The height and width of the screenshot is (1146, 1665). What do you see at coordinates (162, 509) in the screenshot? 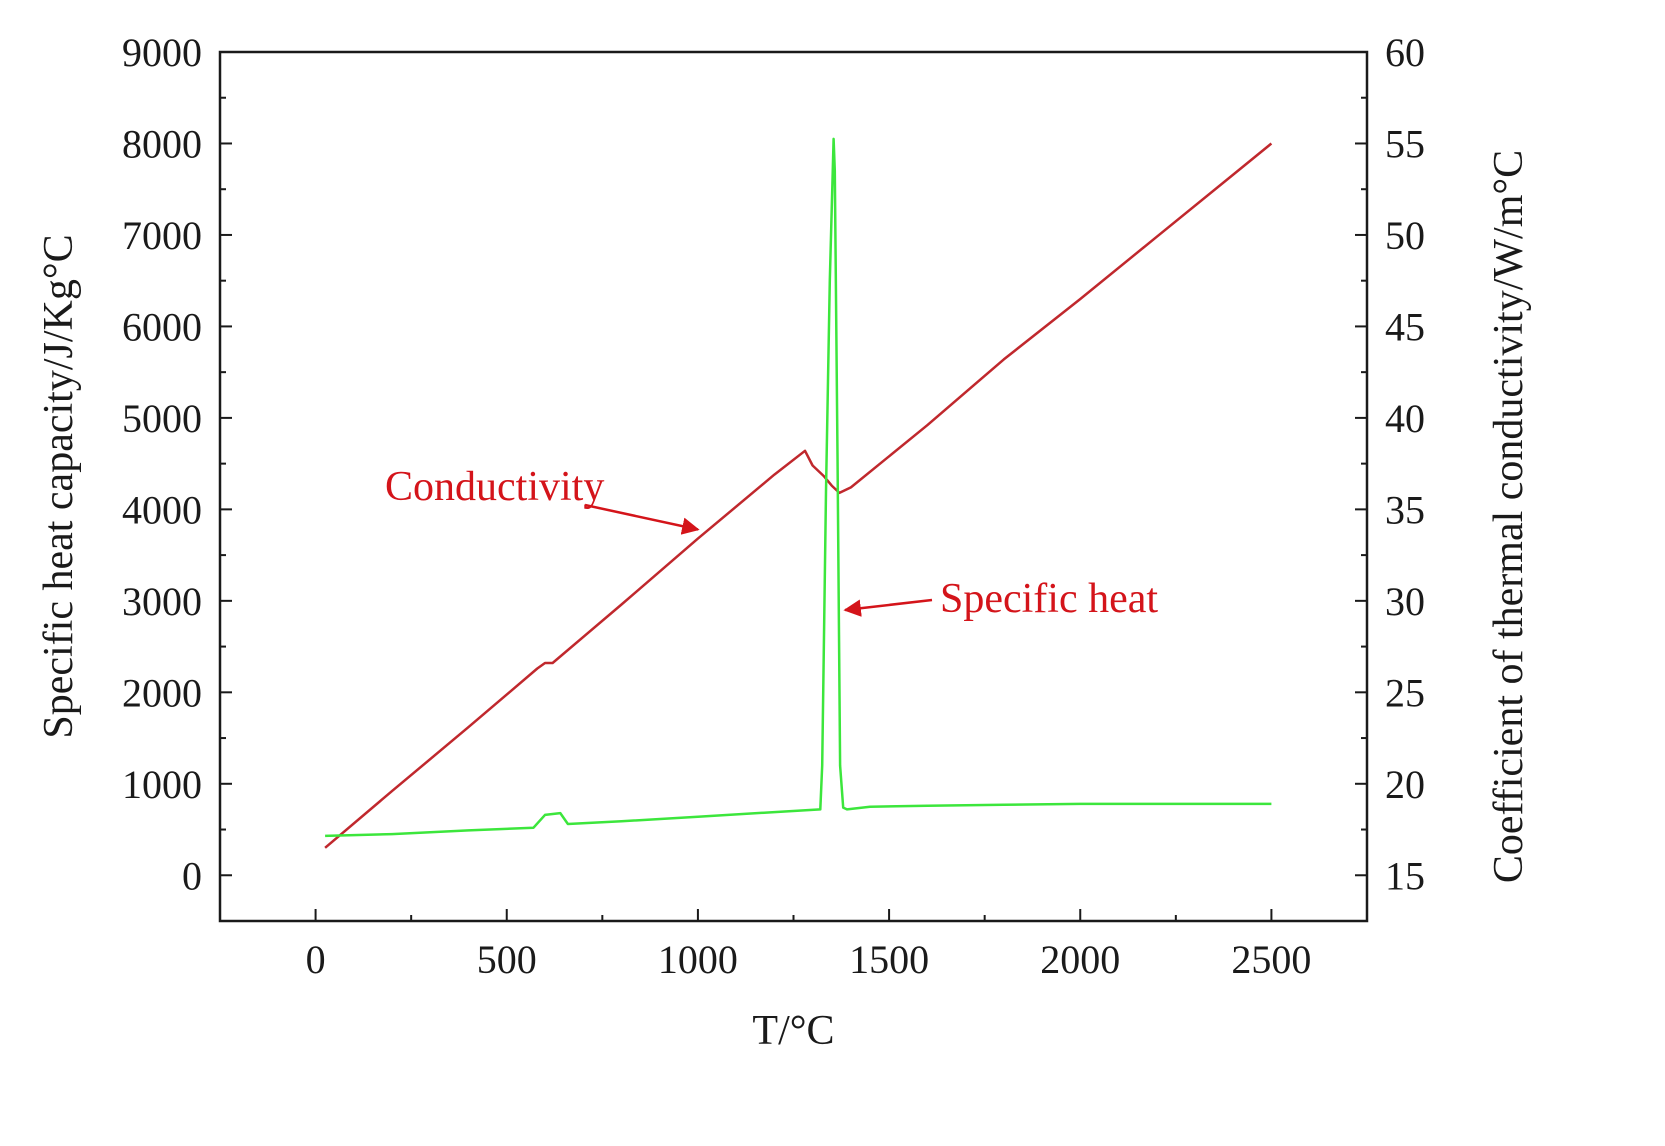
I see `y-left-tick-label: 4000` at bounding box center [162, 509].